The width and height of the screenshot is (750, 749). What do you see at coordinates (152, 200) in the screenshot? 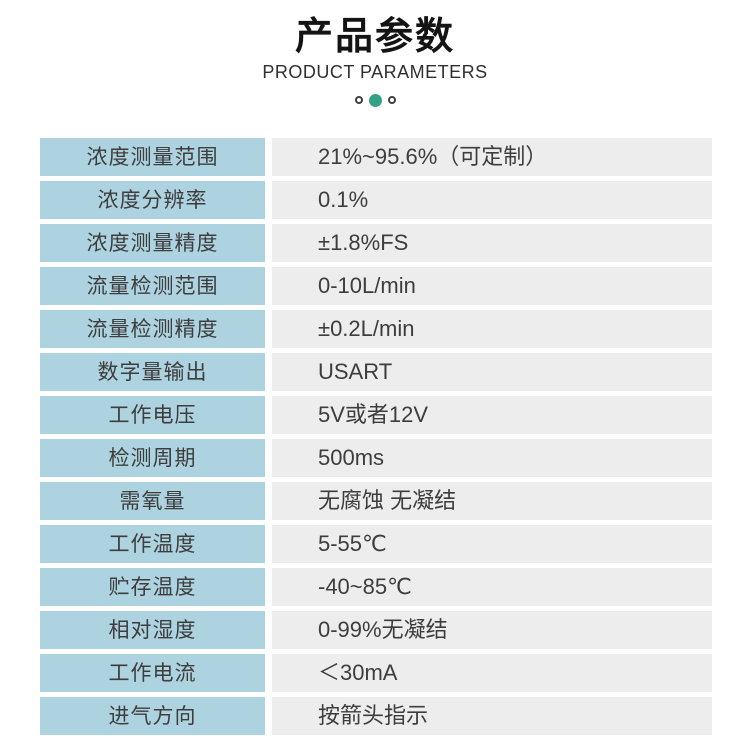
I see `param-label: 浓度分辨率` at bounding box center [152, 200].